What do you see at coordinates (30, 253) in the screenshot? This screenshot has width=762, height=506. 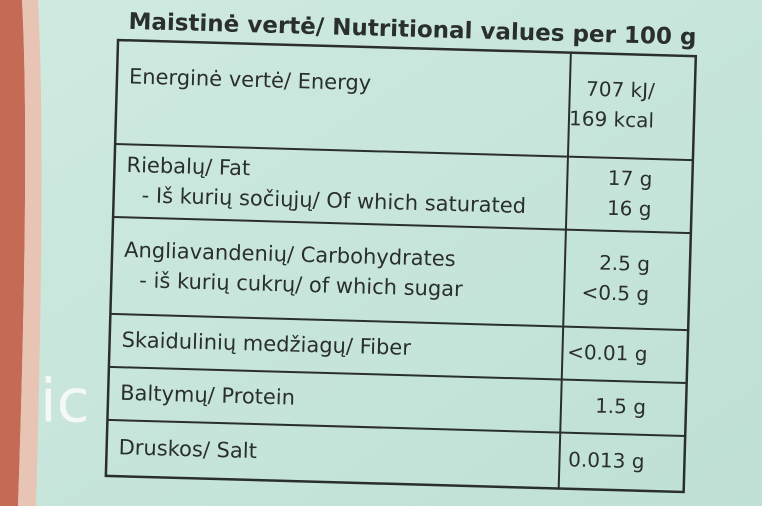 I see `finger-edge` at bounding box center [30, 253].